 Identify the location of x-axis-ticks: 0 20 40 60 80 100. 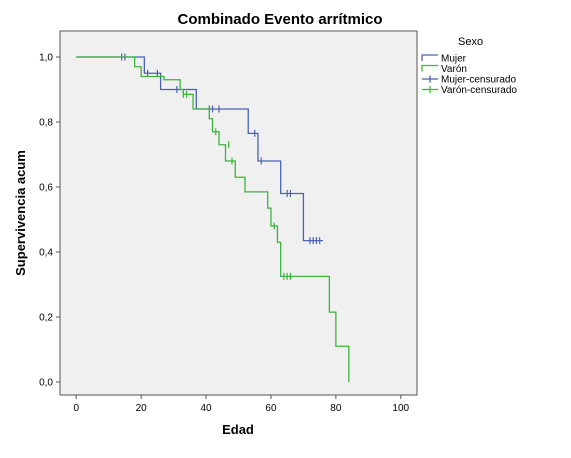
(241, 404).